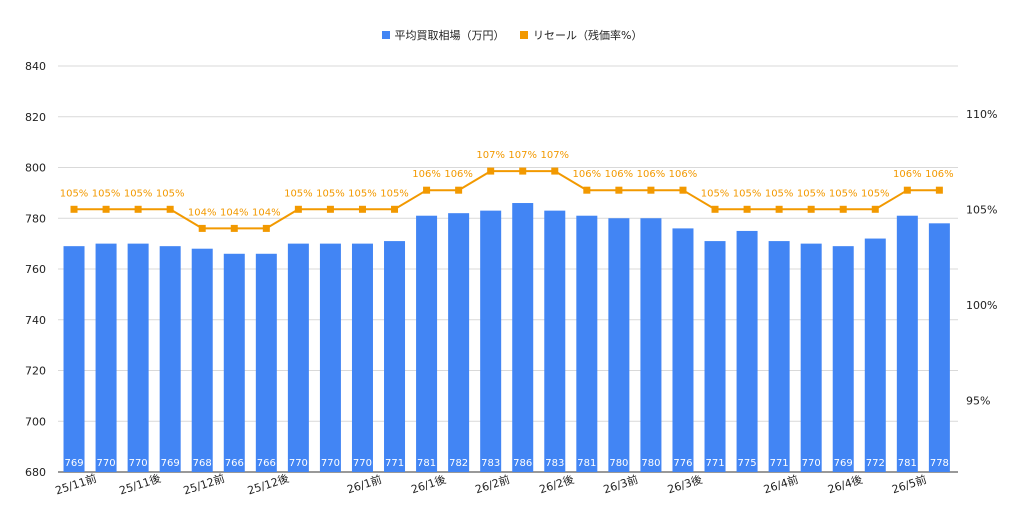 This screenshot has height=532, width=1024. What do you see at coordinates (35, 168) in the screenshot?
I see `y-left-tick-label: 800` at bounding box center [35, 168].